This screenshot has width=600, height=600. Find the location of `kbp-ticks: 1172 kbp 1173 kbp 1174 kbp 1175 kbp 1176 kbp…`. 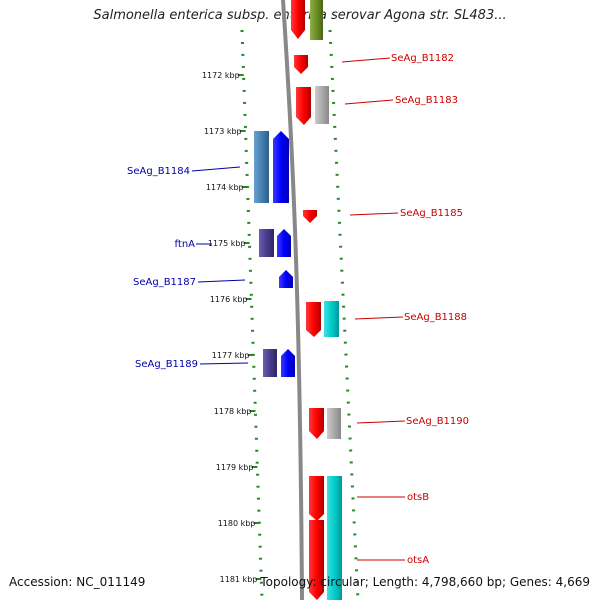

kbp-ticks: 1172 kbp 1173 kbp 1174 kbp 1175 kbp 1176 kbp… is located at coordinates (232, 327).